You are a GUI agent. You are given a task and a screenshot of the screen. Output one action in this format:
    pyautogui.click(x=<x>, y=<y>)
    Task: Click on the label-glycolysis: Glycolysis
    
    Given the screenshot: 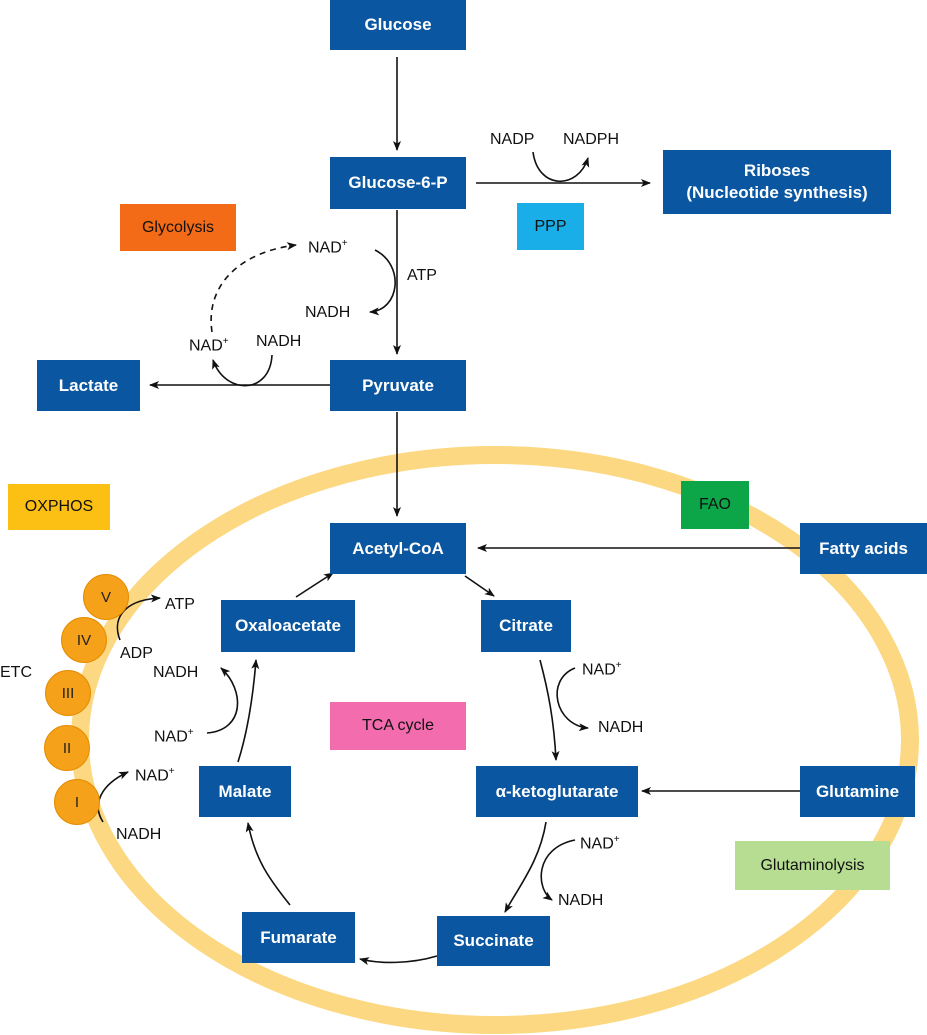 What is the action you would take?
    pyautogui.click(x=178, y=227)
    